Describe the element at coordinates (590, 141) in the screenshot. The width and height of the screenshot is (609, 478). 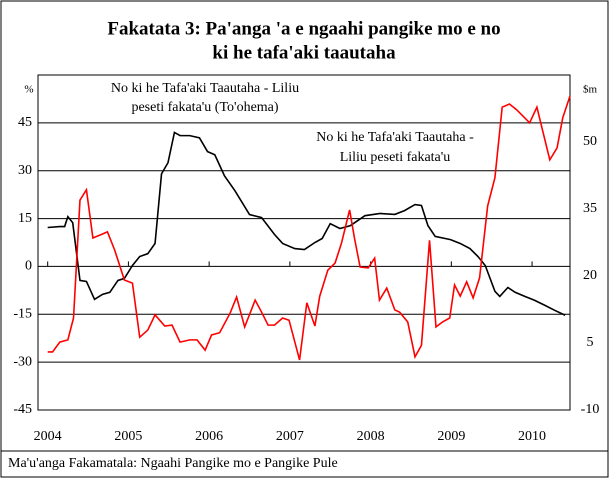
I see `y2-tick-label: 50` at that location.